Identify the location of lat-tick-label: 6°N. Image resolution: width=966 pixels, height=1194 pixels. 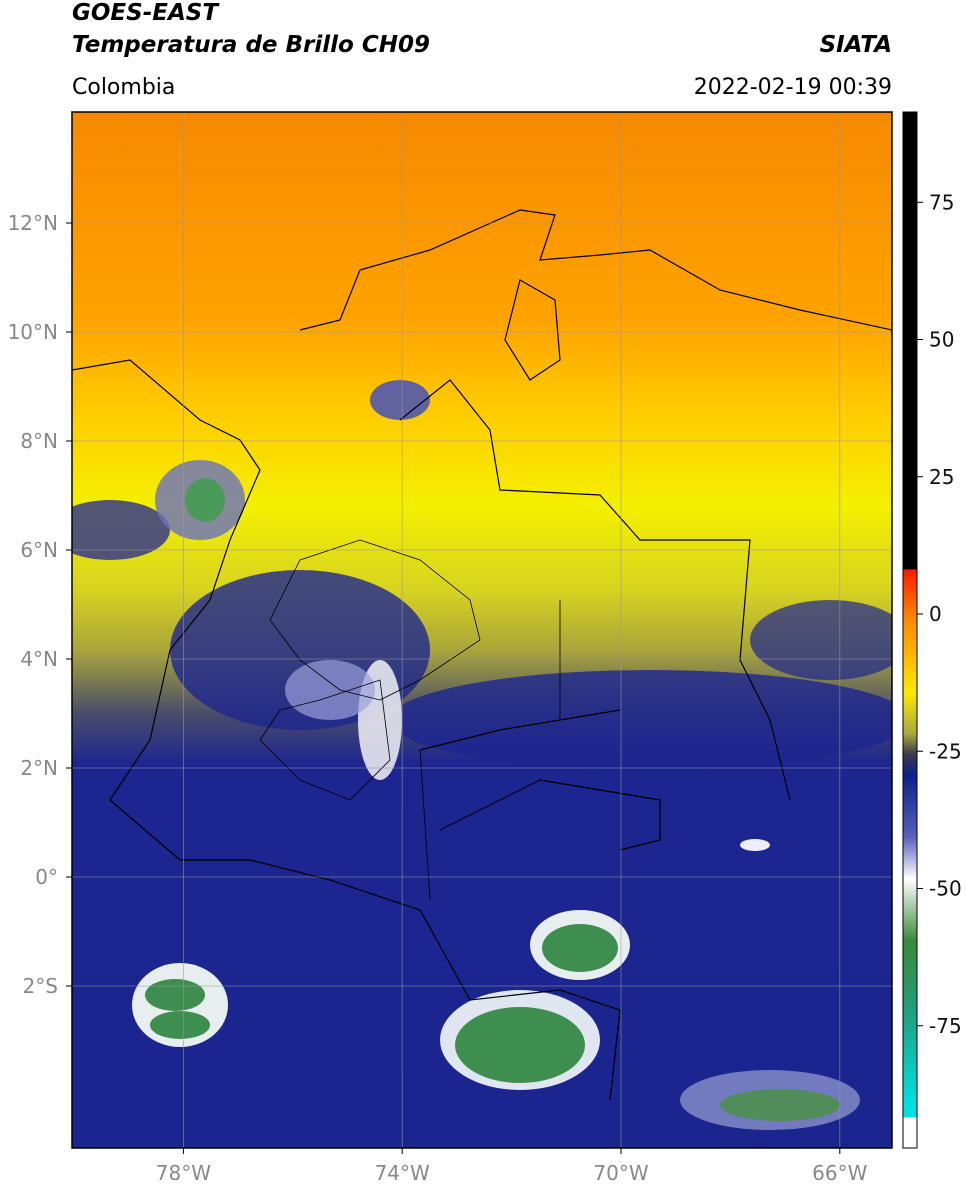
(39, 550).